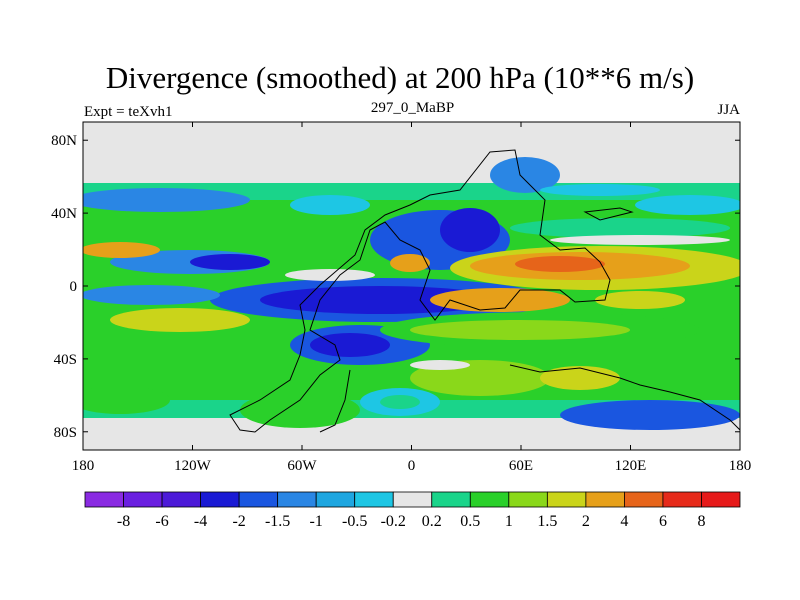  I want to click on colorbar-label: 4, so click(624, 521).